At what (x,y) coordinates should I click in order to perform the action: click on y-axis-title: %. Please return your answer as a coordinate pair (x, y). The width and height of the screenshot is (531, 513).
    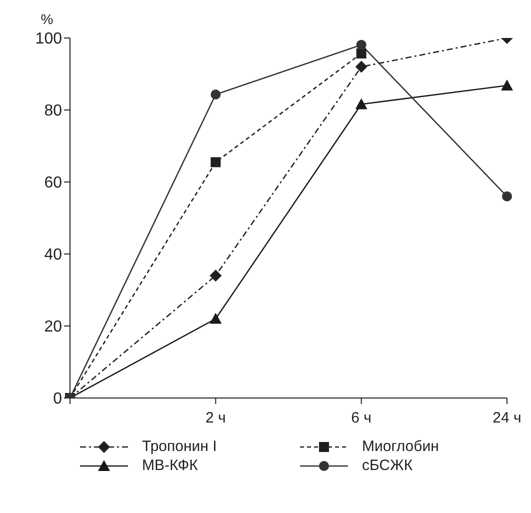
    Looking at the image, I should click on (47, 19).